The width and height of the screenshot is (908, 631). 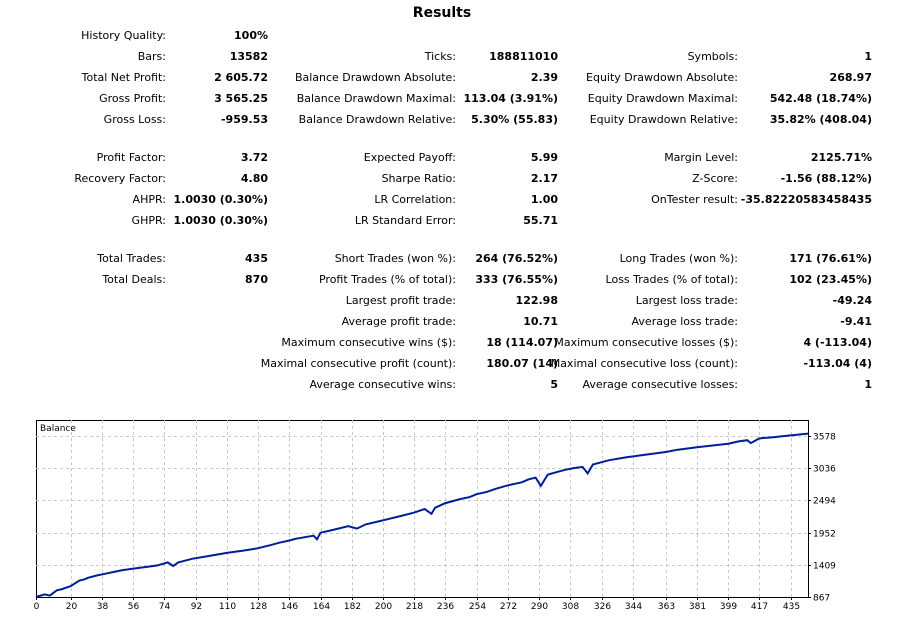 I want to click on stat-value: 180.07 (14), so click(x=522, y=363).